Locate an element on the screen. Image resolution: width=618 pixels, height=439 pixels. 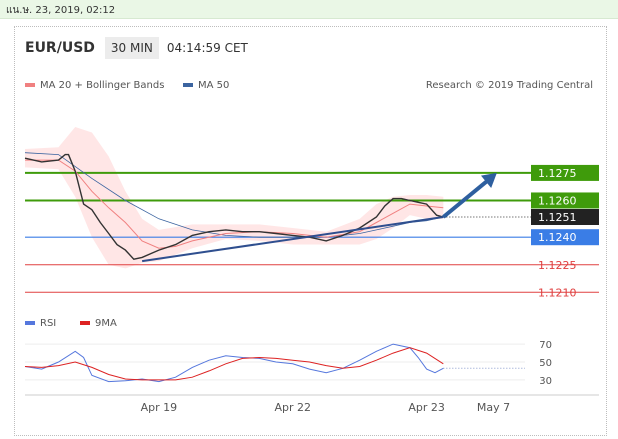
symbol-label: EUR/USD is located at coordinates (60, 48).